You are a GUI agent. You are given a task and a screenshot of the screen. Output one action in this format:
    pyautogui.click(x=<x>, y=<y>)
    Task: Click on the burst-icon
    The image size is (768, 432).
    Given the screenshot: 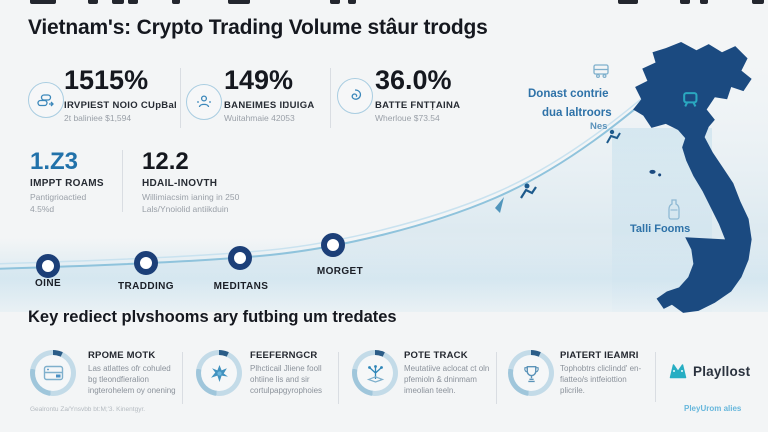 What is the action you would take?
    pyautogui.click(x=219, y=373)
    